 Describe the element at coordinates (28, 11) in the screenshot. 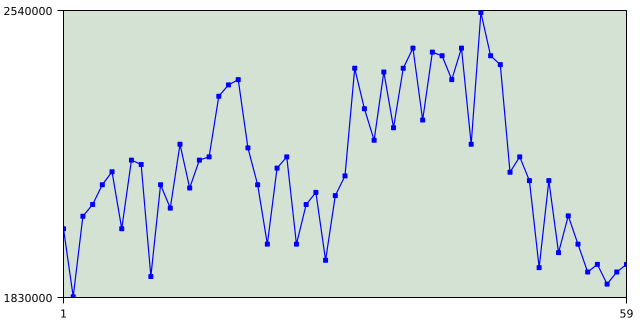

I see `y-tick-label: 2540000` at that location.